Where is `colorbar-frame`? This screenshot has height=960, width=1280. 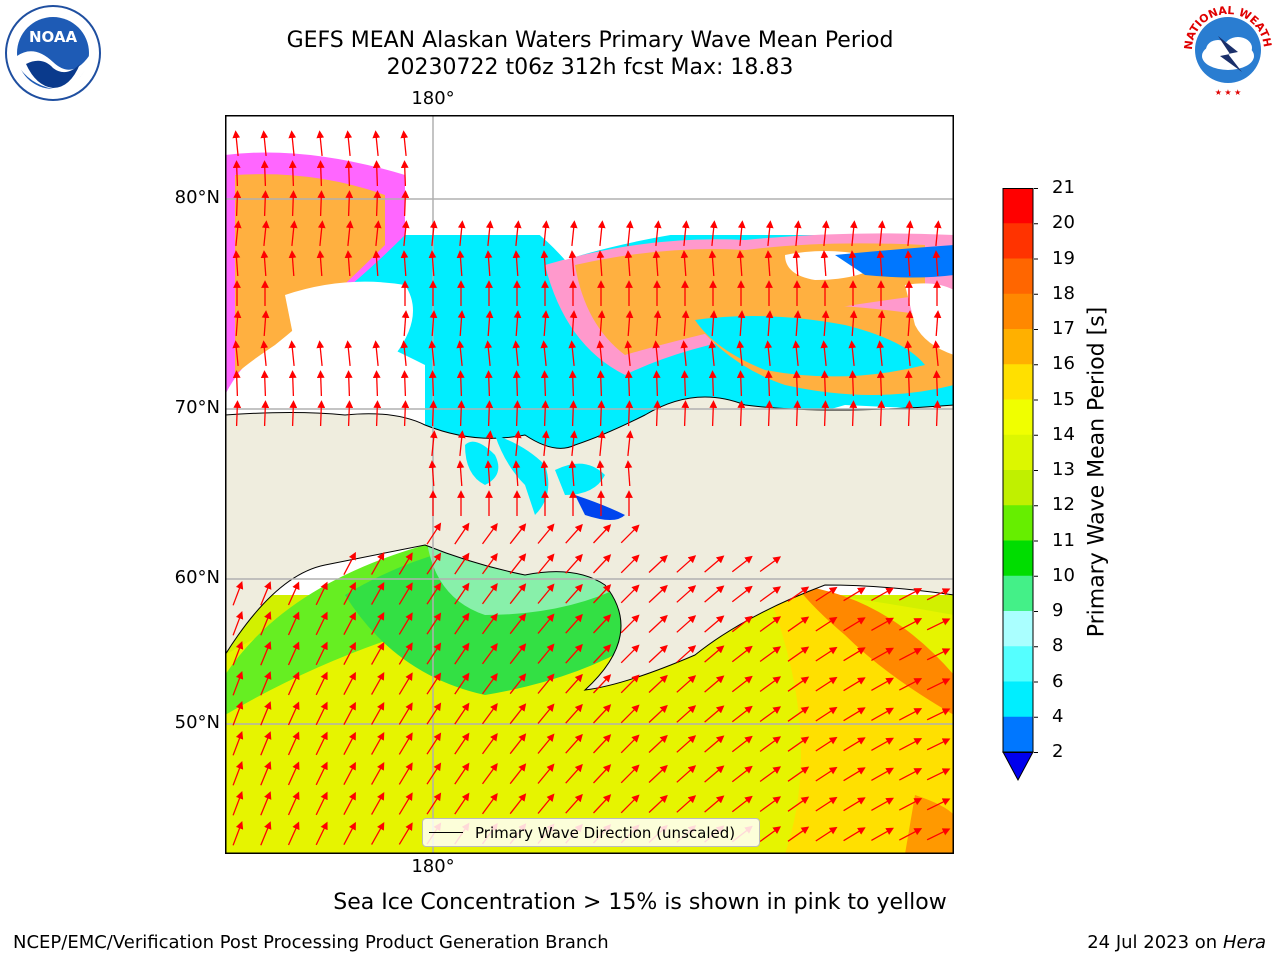
colorbar-frame is located at coordinates (1018, 470).